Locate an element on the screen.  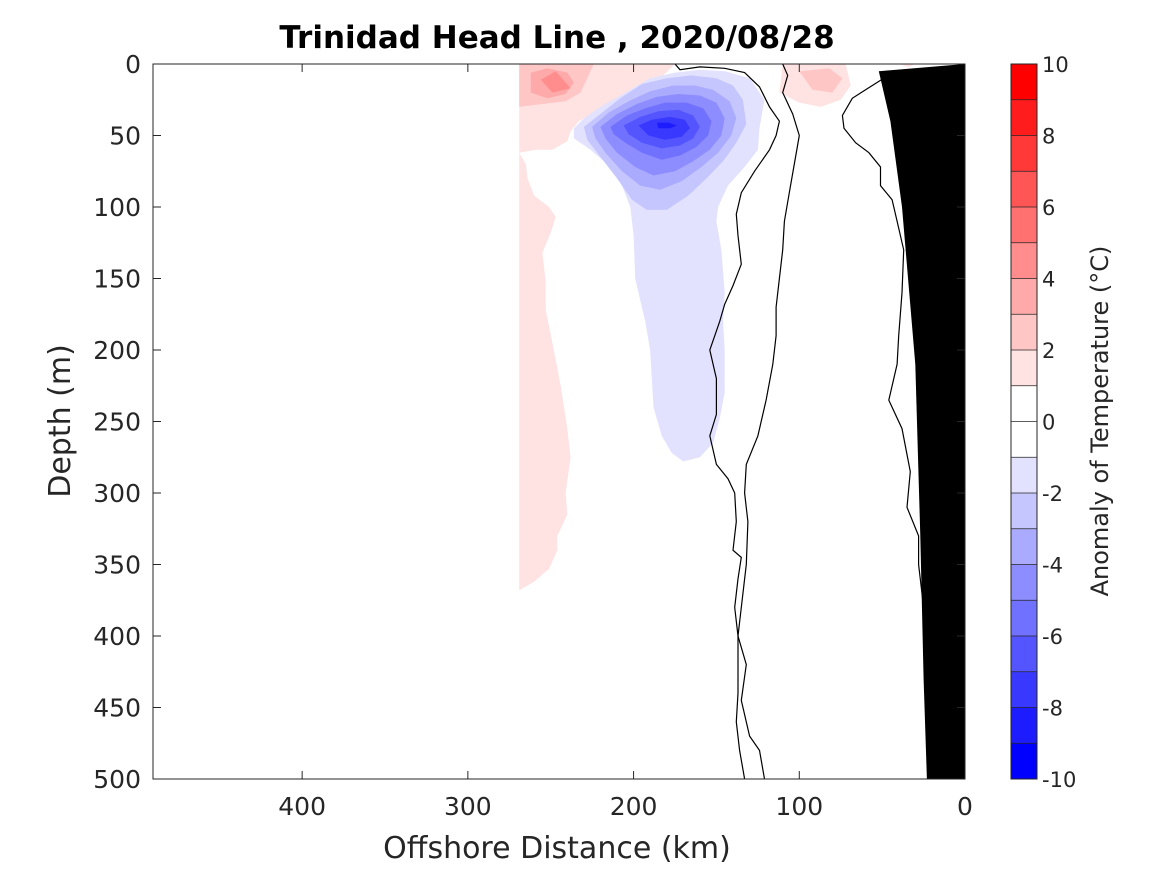
warm-anomaly-coastal is located at coordinates (907, 65).